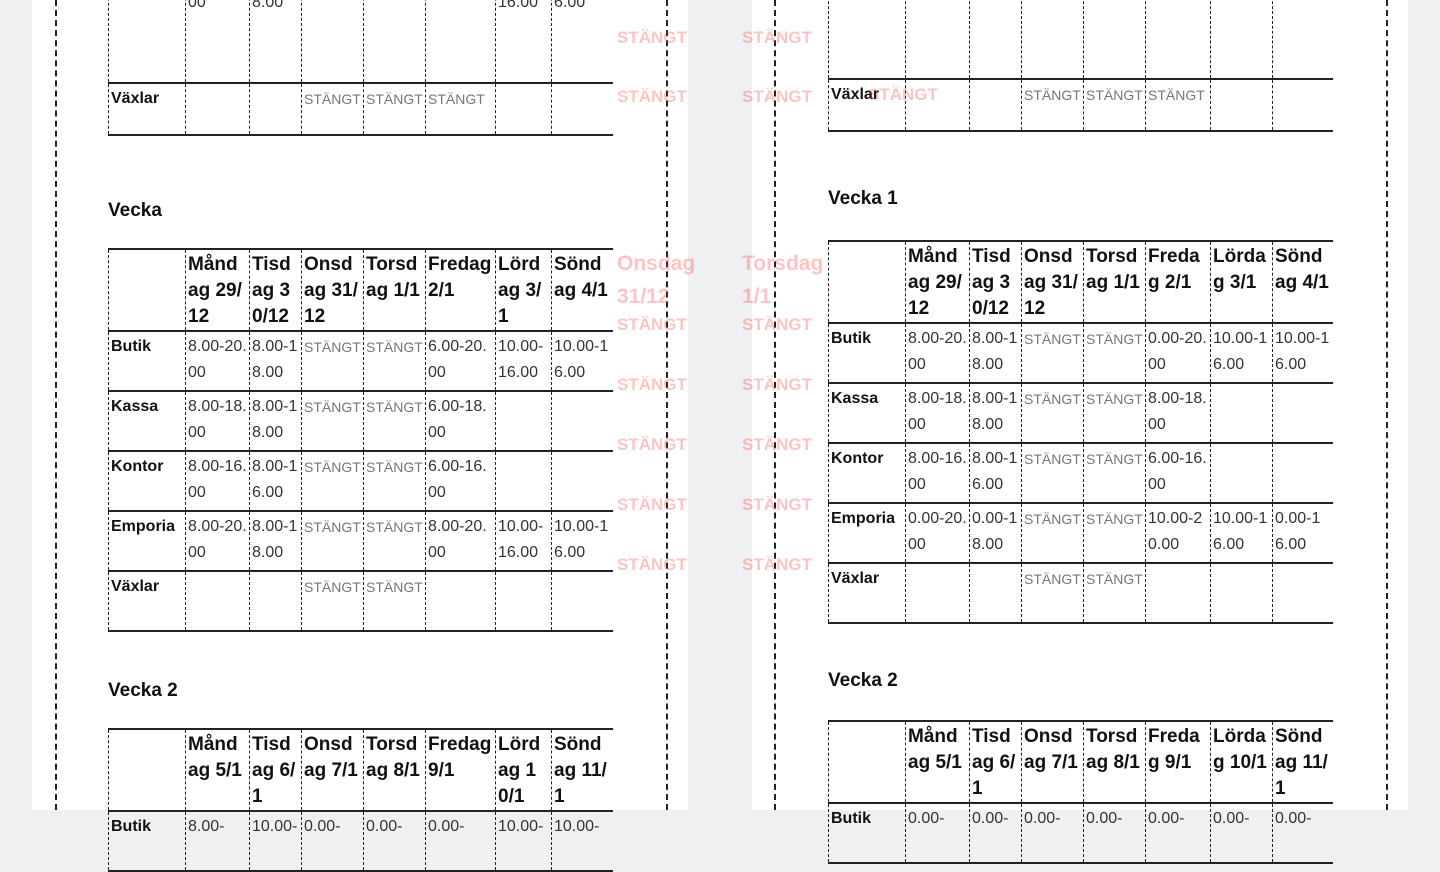  What do you see at coordinates (1387, 405) in the screenshot?
I see `page-margin-line` at bounding box center [1387, 405].